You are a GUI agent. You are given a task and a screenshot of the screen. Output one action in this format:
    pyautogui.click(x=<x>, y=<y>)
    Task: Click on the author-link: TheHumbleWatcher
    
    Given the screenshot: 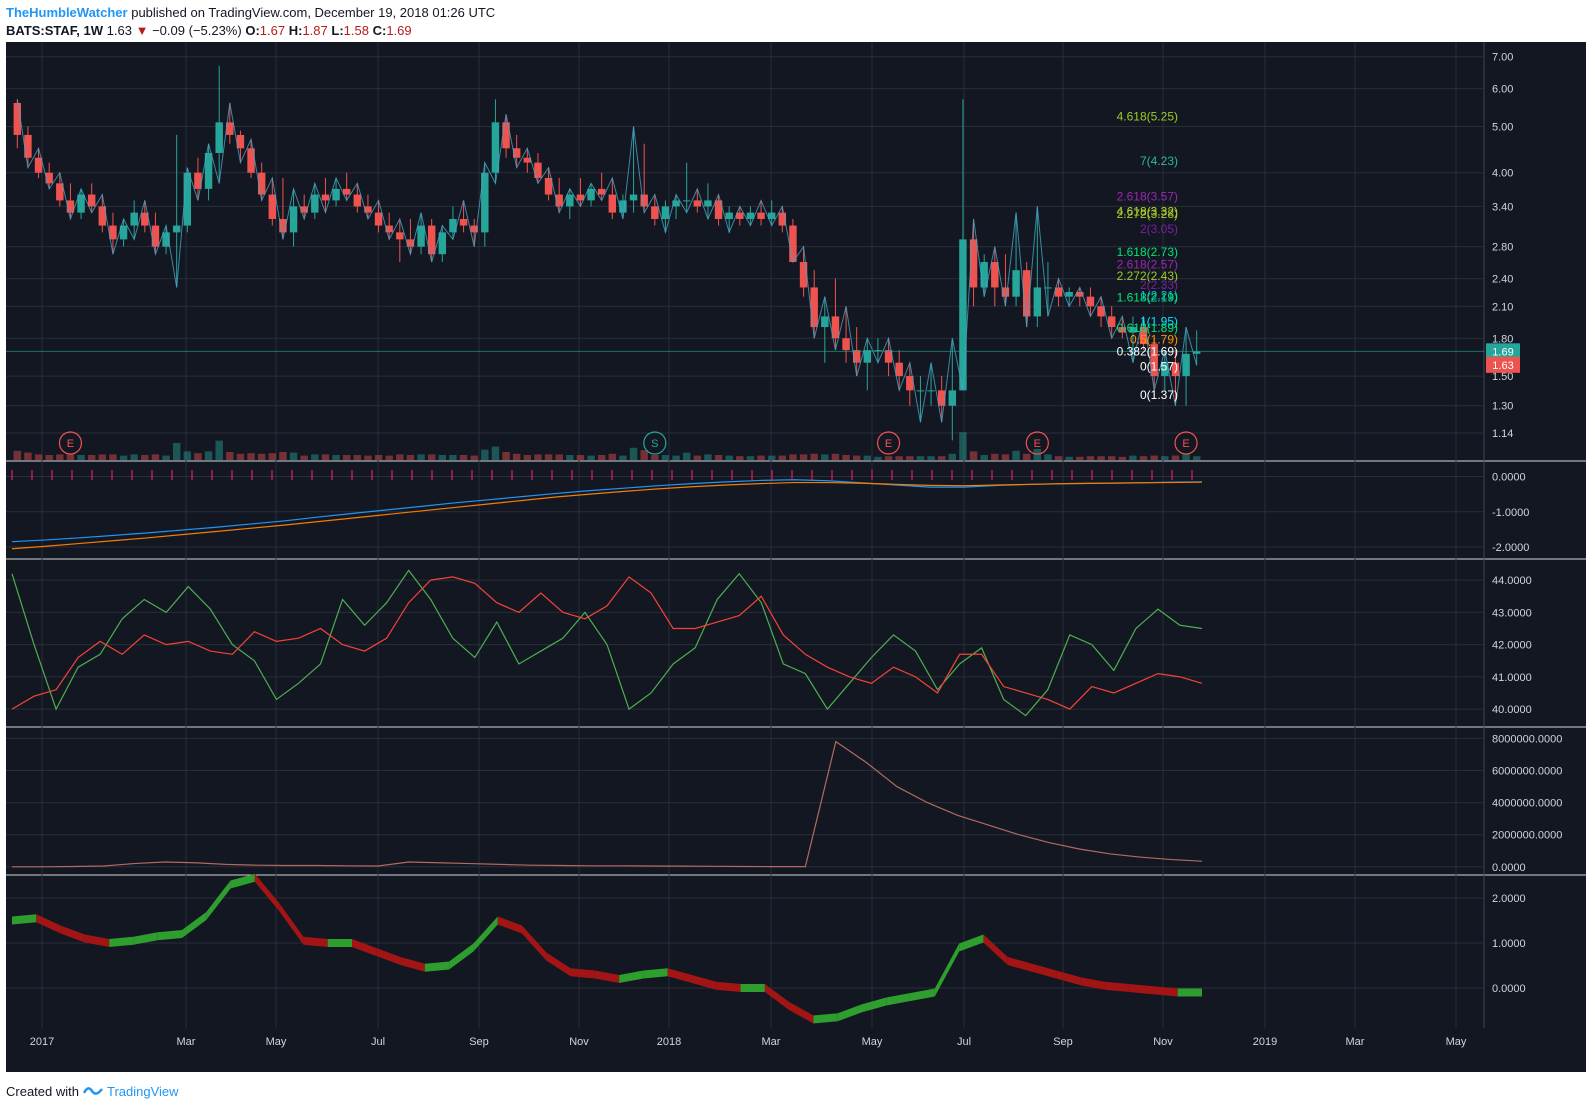 What is the action you would take?
    pyautogui.click(x=67, y=12)
    